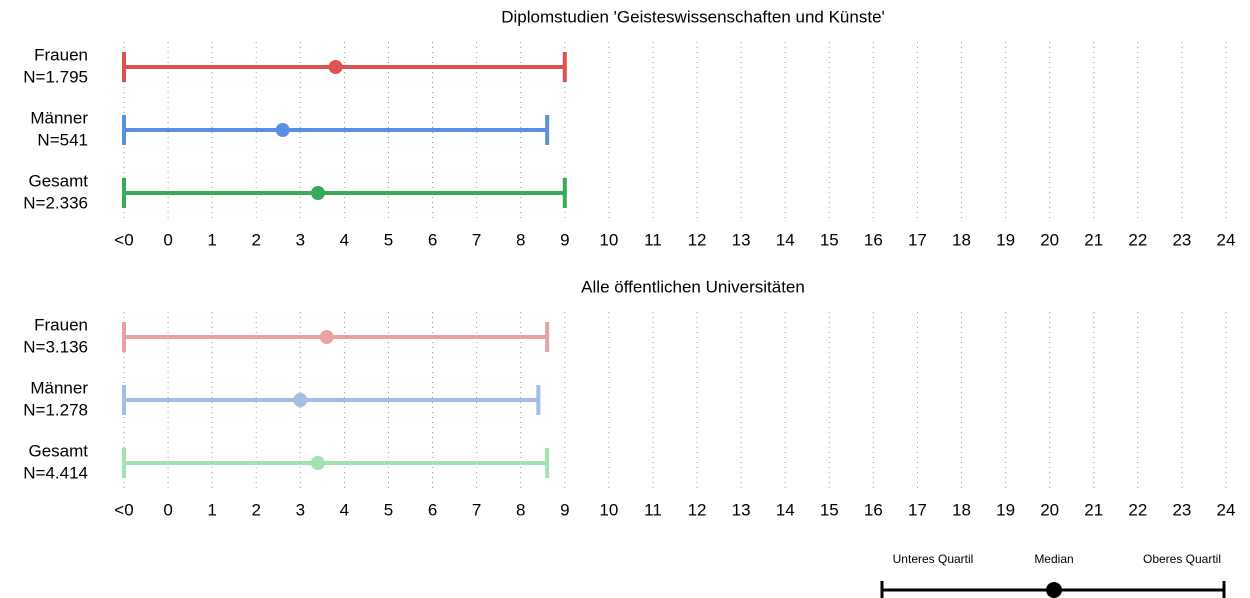 The image size is (1250, 598). Describe the element at coordinates (55, 409) in the screenshot. I see `row-n-label: N=1.278` at that location.